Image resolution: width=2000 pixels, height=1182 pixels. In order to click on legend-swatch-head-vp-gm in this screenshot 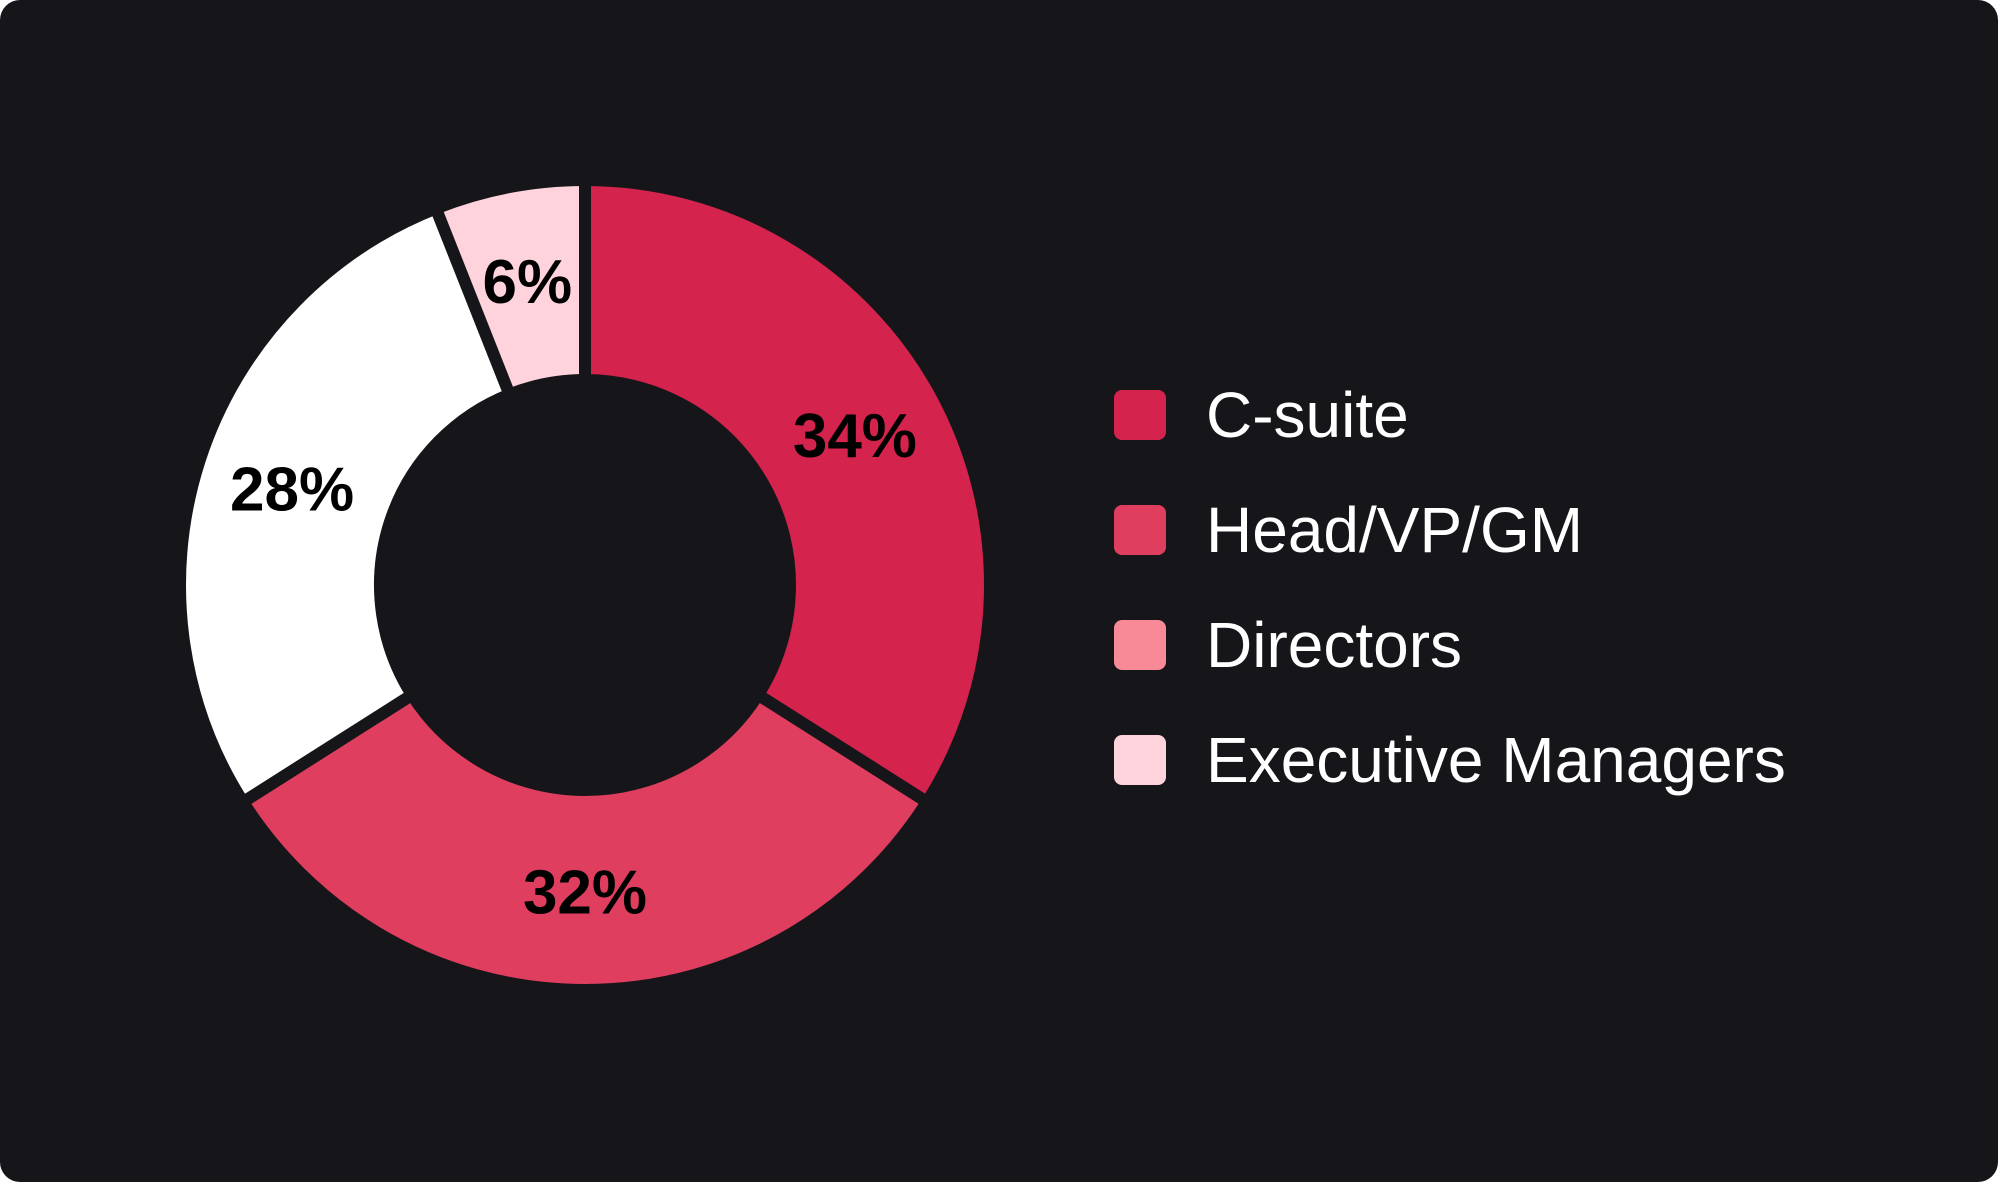, I will do `click(1140, 529)`.